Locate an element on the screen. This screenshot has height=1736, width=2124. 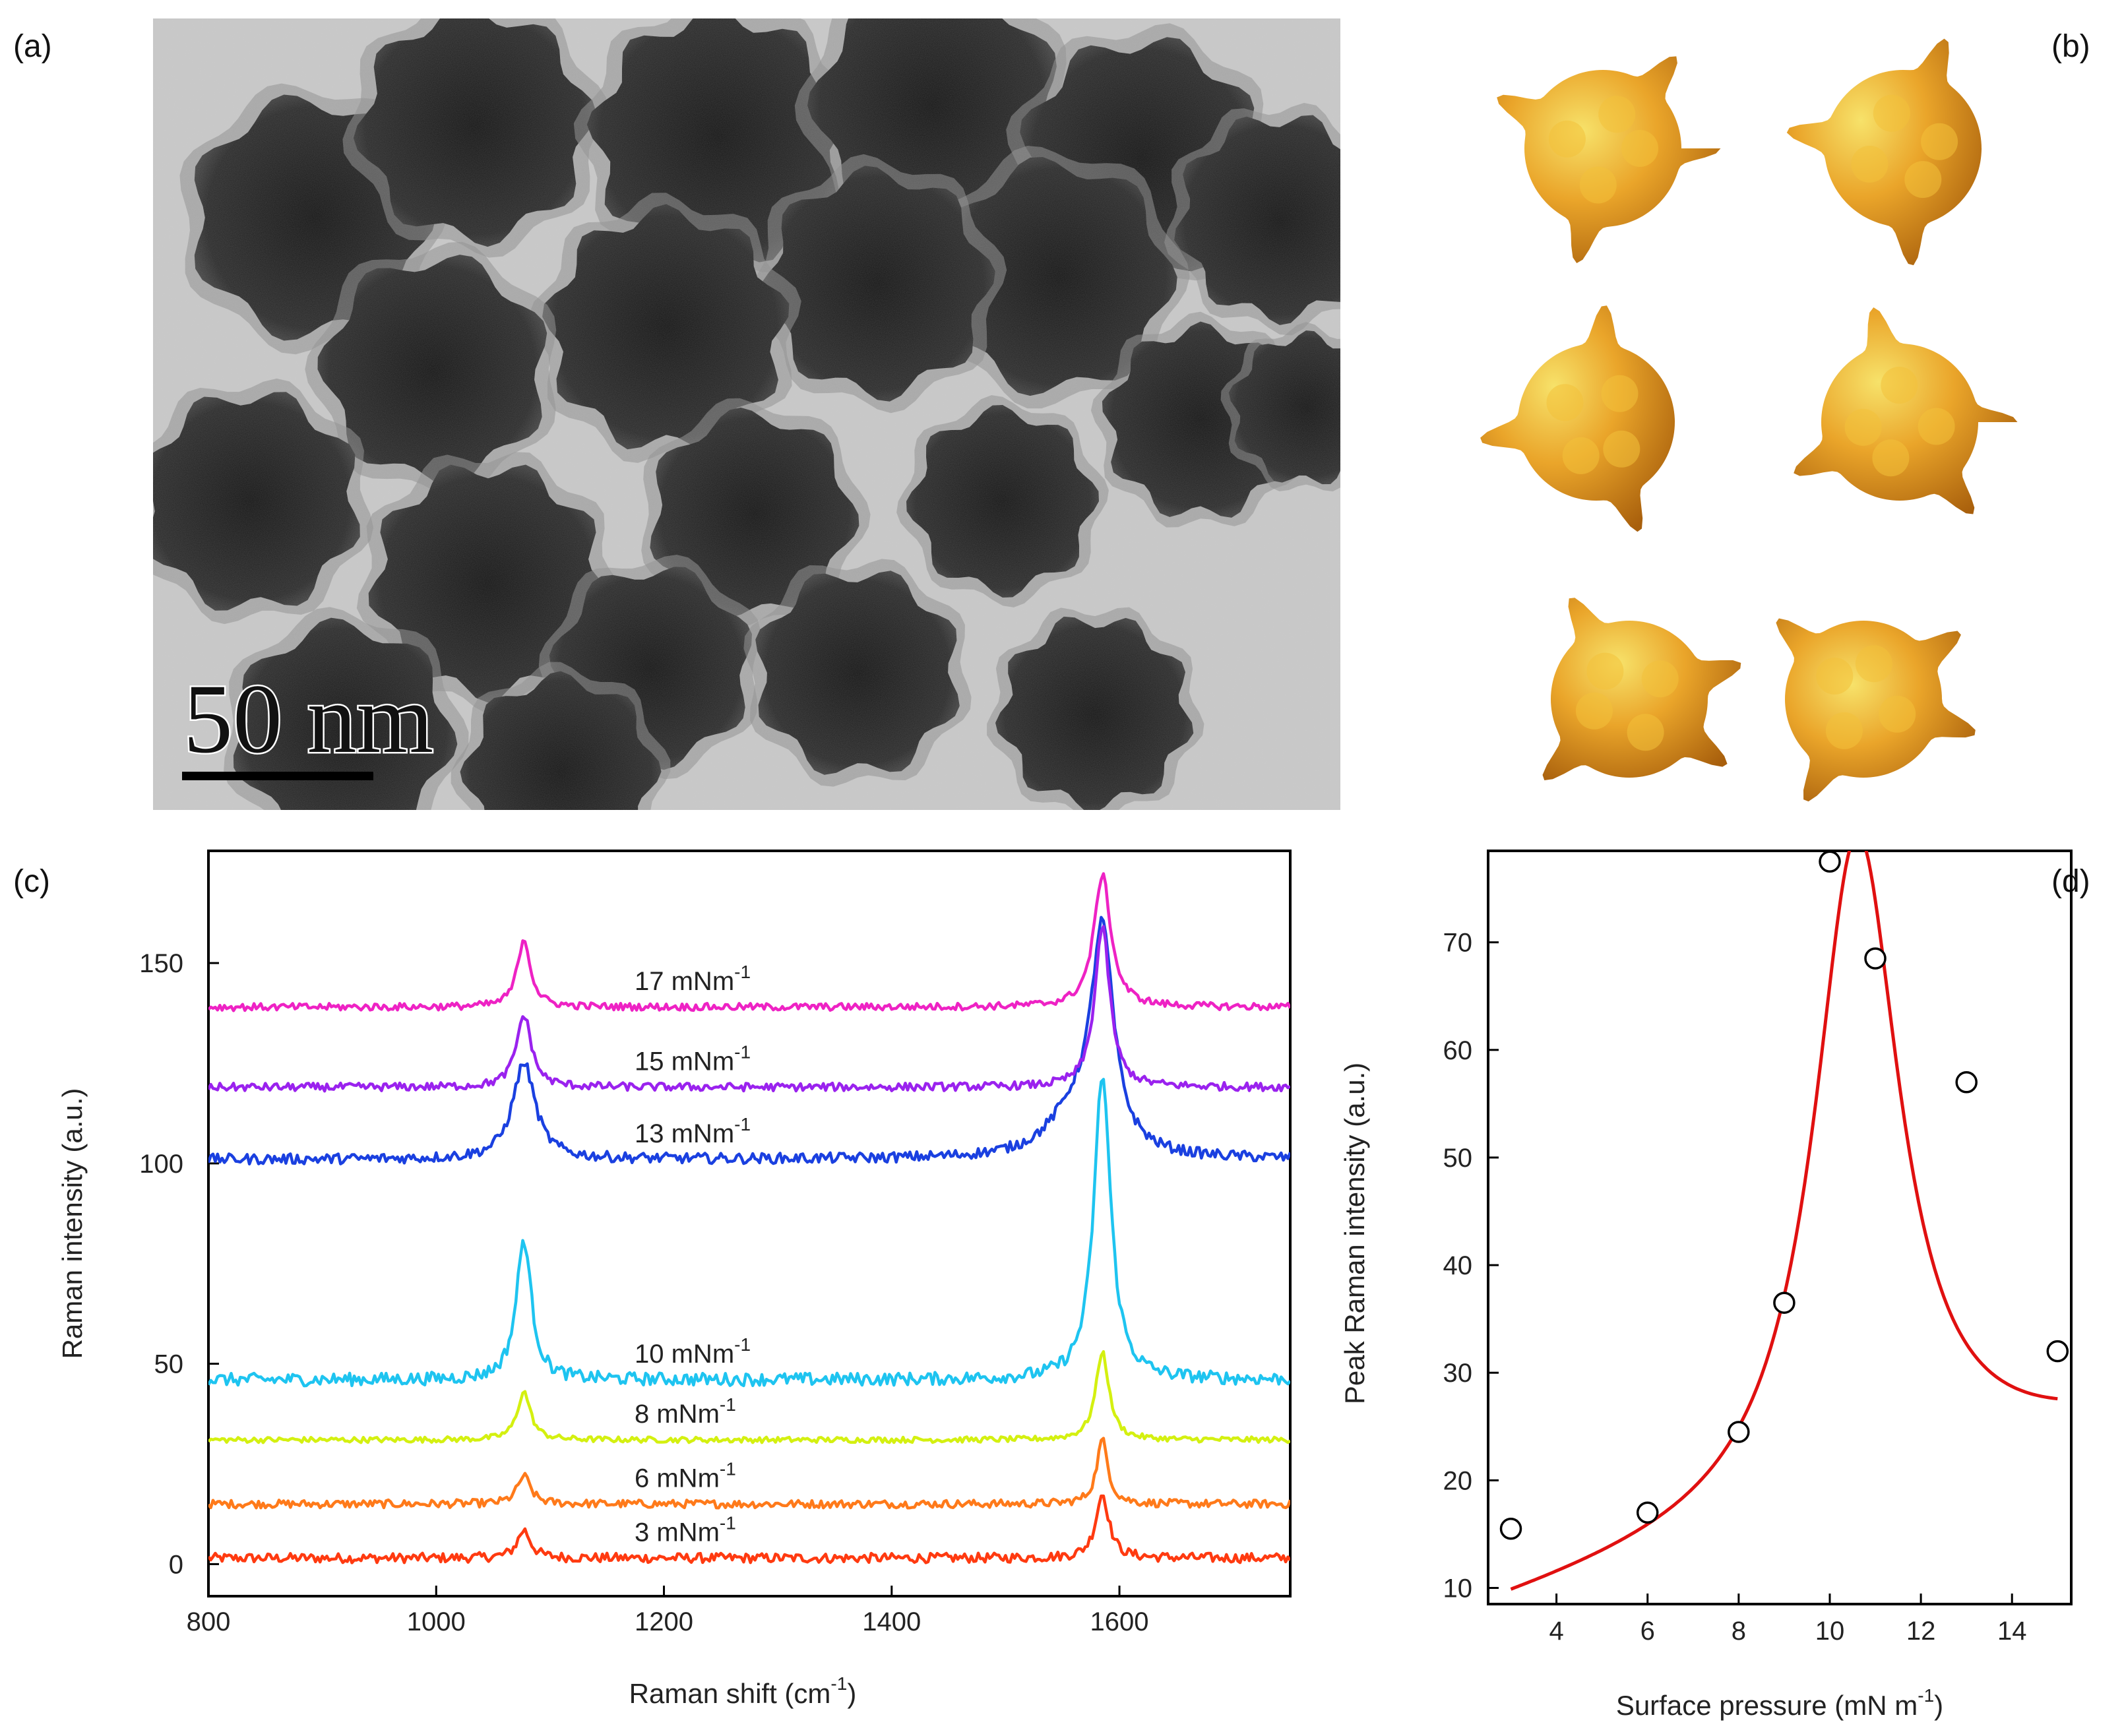
chart-d-xtick-label: 6 is located at coordinates (1647, 1631).